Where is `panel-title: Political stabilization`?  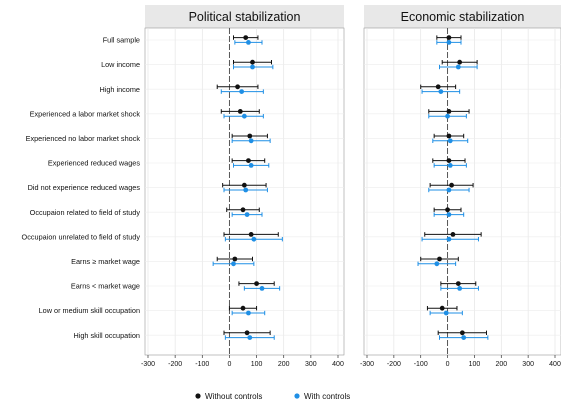 panel-title: Political stabilization is located at coordinates (245, 17).